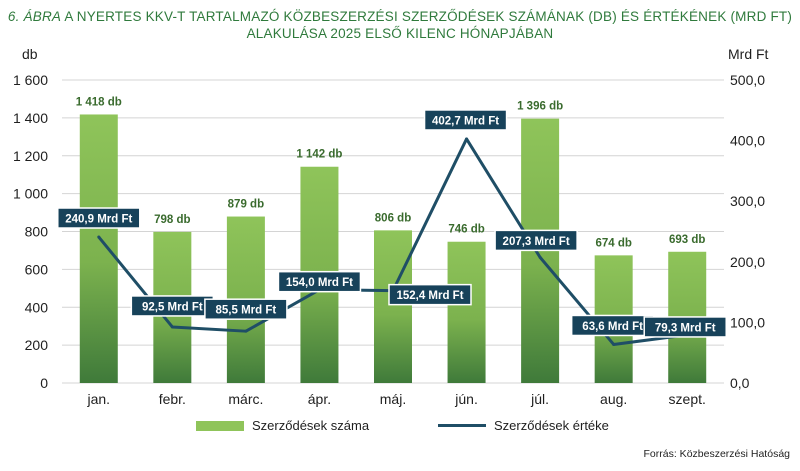 The width and height of the screenshot is (800, 471). I want to click on y-left-axis-label: db, so click(30, 54).